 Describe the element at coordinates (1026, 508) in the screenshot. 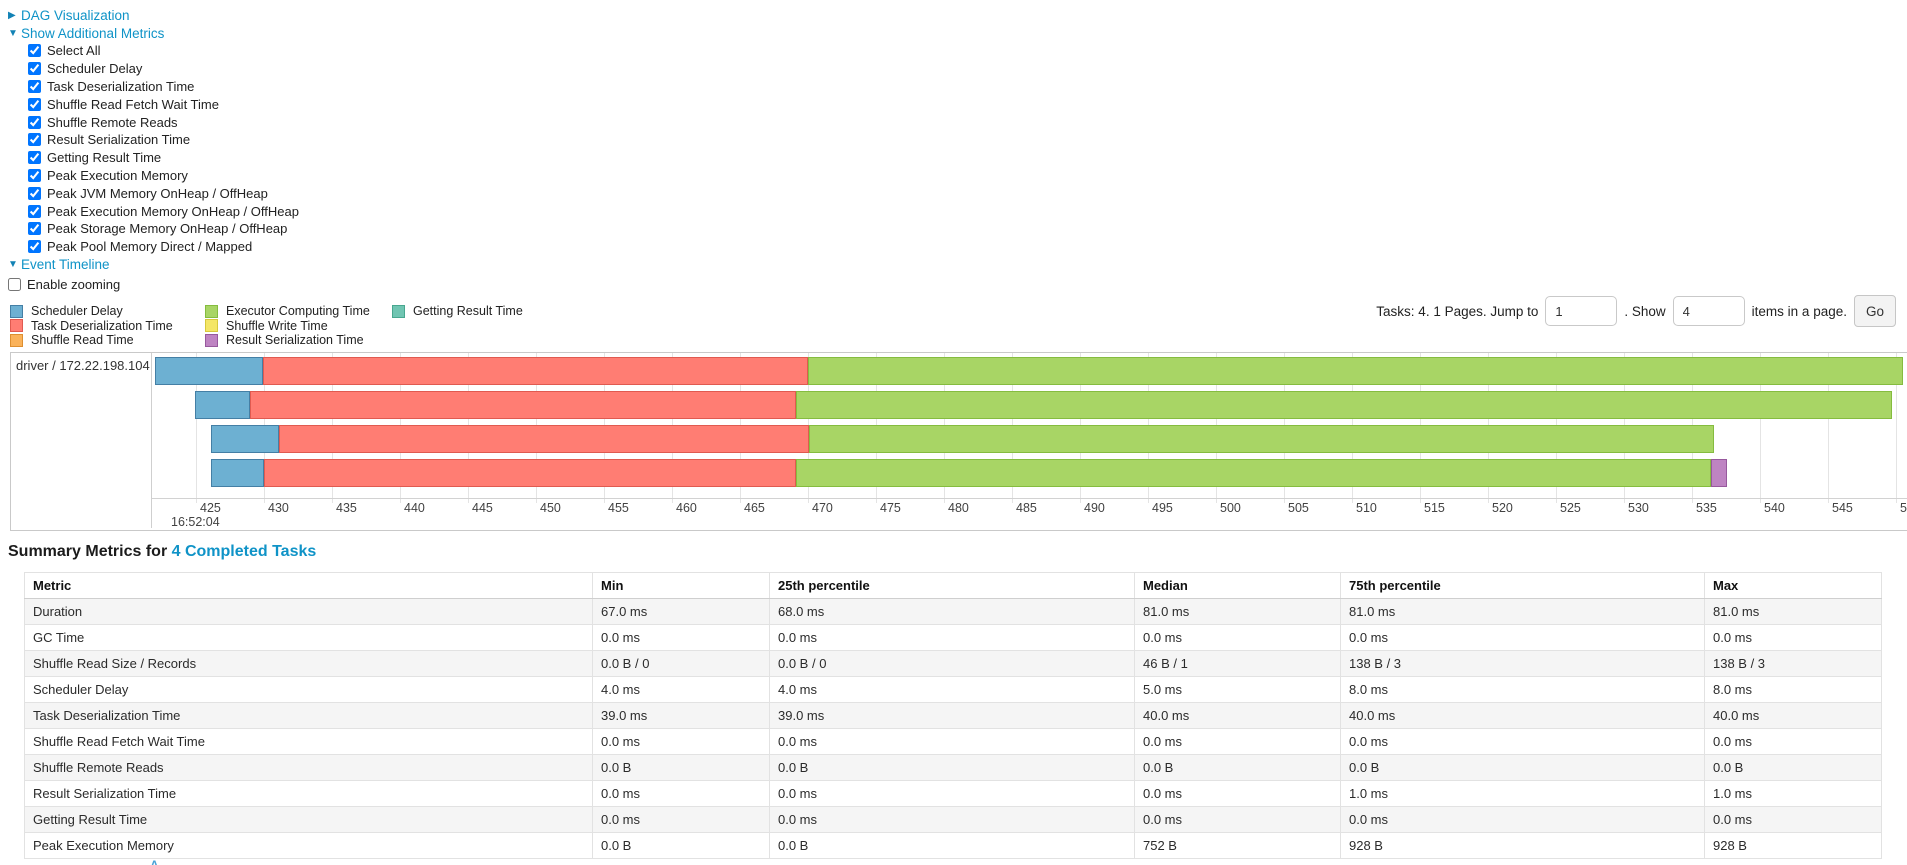

I see `tick-label: 485` at that location.